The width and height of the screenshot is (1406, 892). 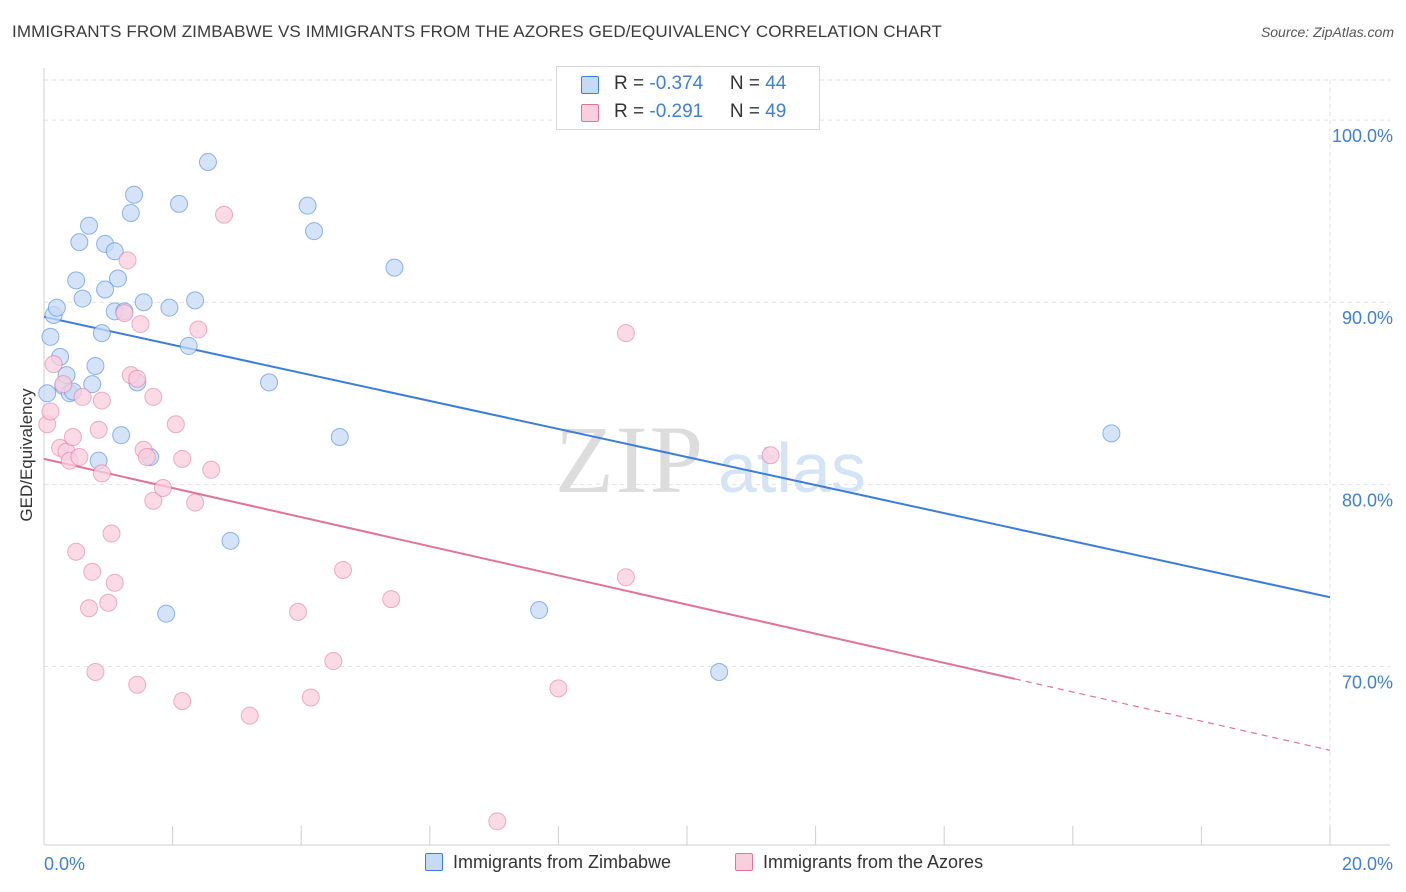 What do you see at coordinates (630, 459) in the screenshot?
I see `watermark-zip: ZIP` at bounding box center [630, 459].